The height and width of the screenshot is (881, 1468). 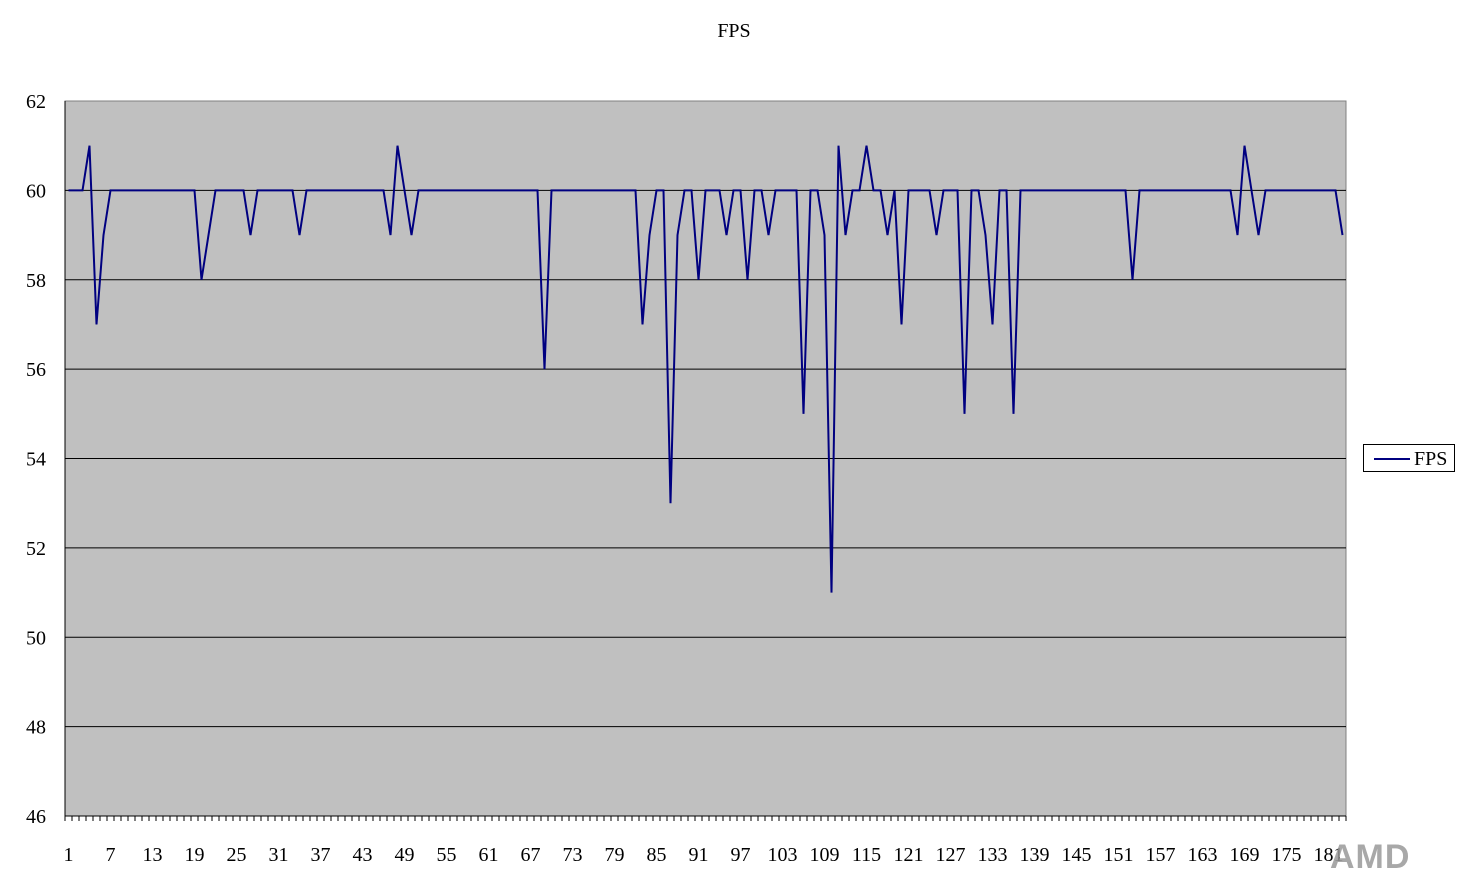 What do you see at coordinates (405, 855) in the screenshot?
I see `x-tick-label: 49` at bounding box center [405, 855].